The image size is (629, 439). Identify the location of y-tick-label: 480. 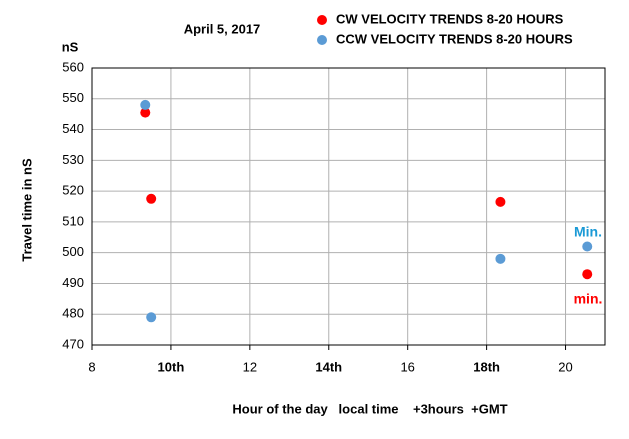
(73, 313).